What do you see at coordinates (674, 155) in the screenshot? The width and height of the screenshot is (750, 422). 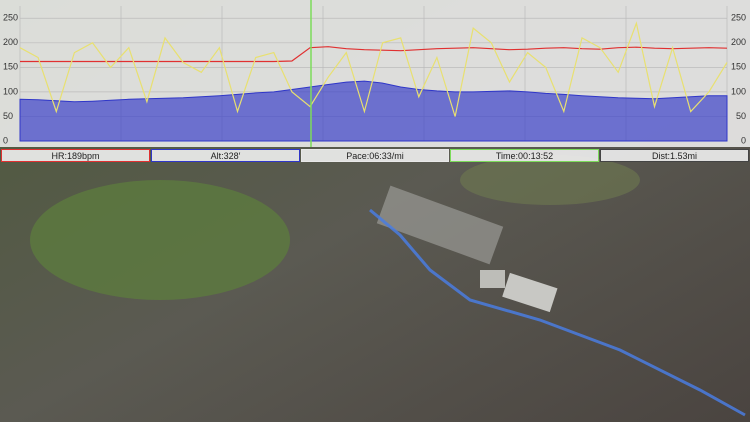 I see `dist-readout: Dist:1.53mi` at bounding box center [674, 155].